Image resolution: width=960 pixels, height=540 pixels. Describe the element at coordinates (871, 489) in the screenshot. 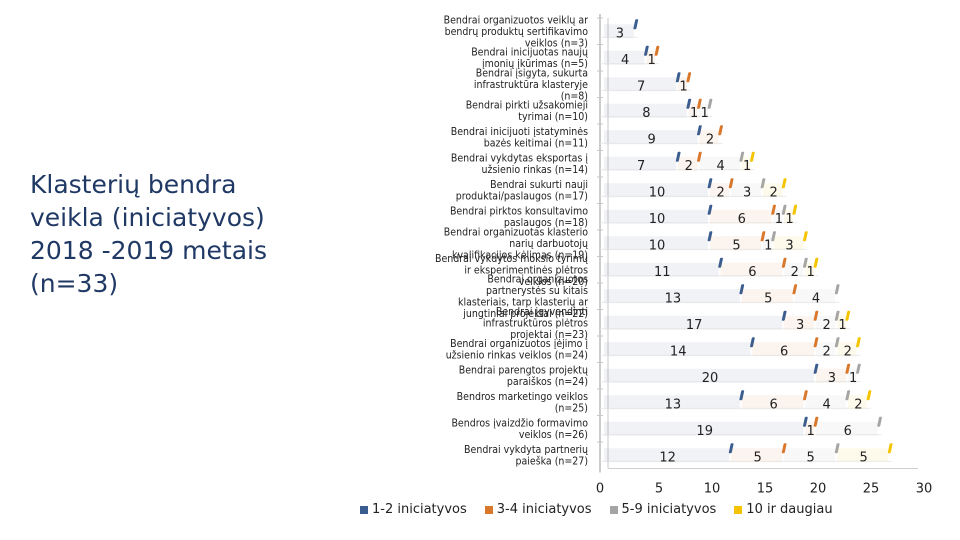

I see `x-tick-label: 25` at that location.